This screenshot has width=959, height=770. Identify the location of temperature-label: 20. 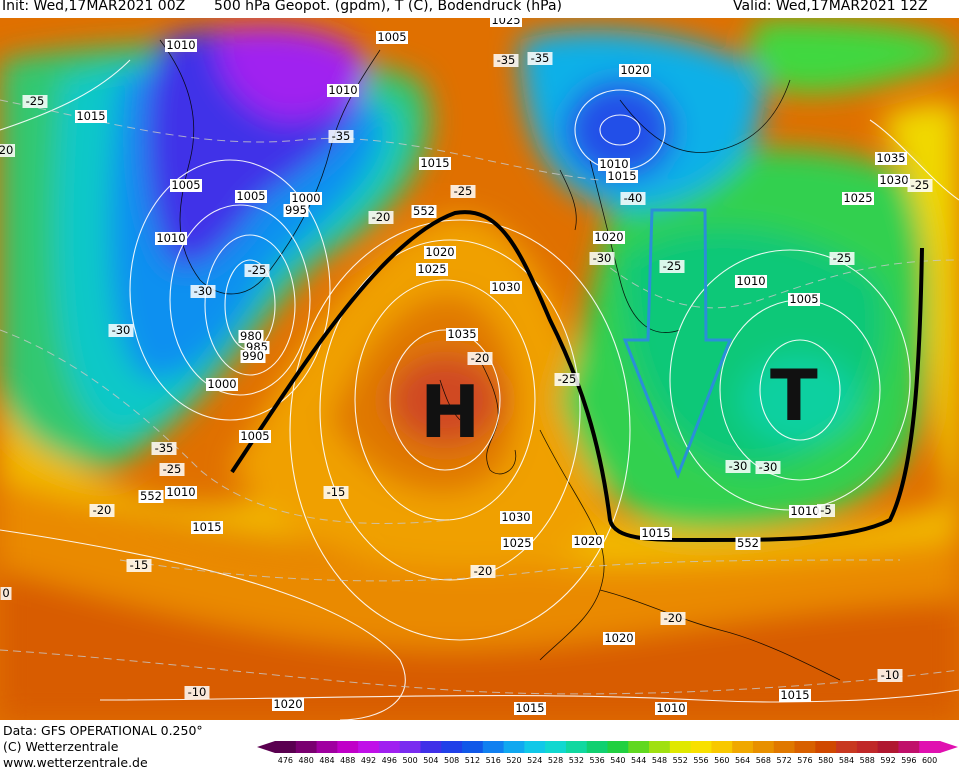
(7, 150).